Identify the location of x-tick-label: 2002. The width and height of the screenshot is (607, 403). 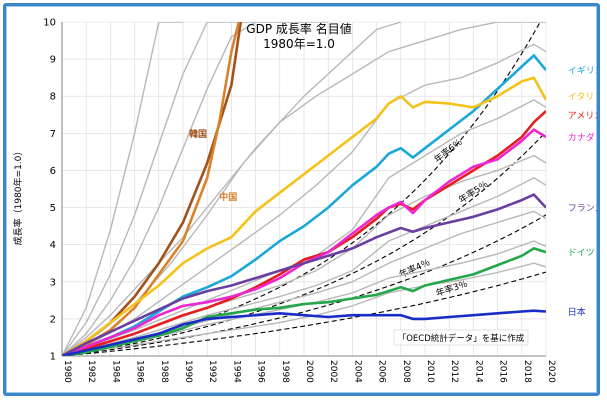
(333, 371).